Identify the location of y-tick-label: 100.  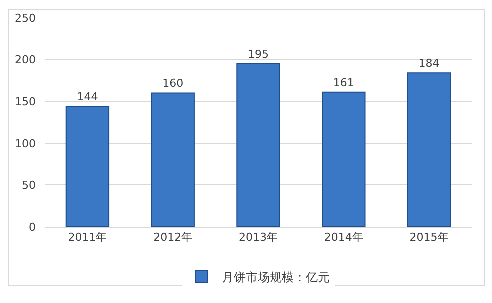
(25, 143).